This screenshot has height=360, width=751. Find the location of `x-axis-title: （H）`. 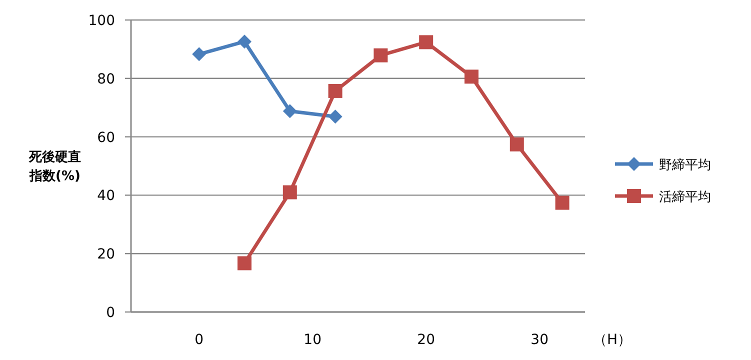

x-axis-title: （H） is located at coordinates (612, 340).